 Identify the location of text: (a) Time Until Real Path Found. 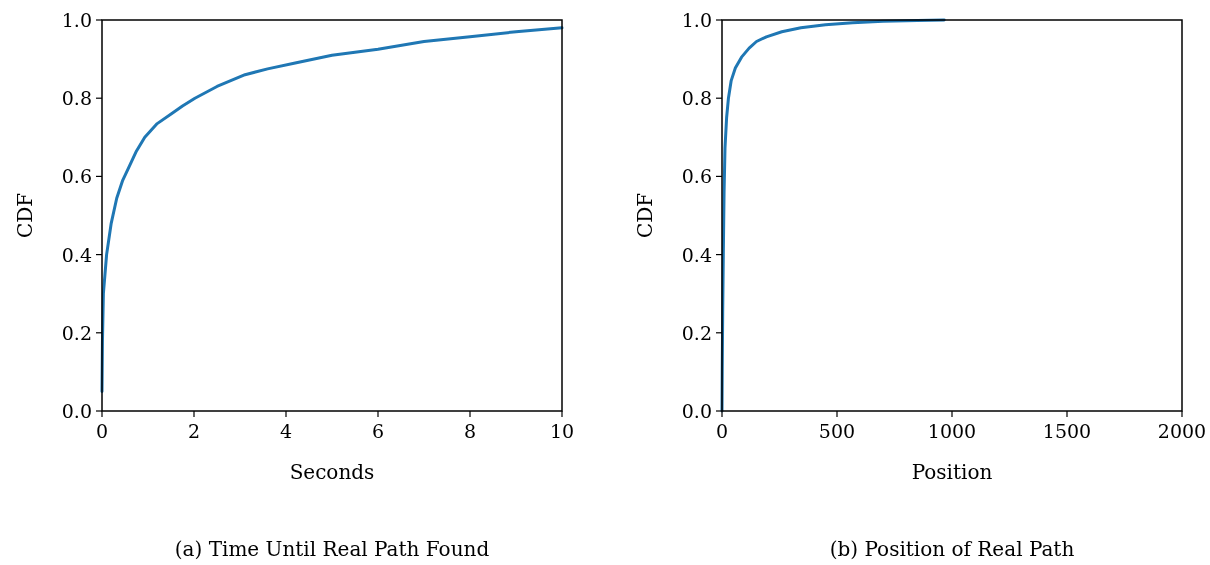
(332, 549).